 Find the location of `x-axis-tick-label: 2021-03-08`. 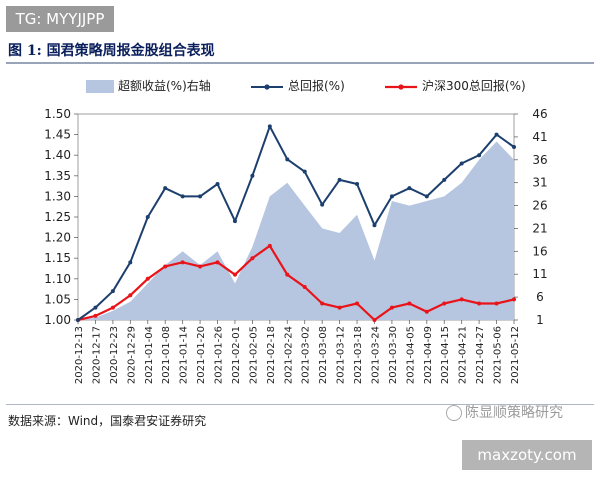

x-axis-tick-label: 2021-03-08 is located at coordinates (323, 355).